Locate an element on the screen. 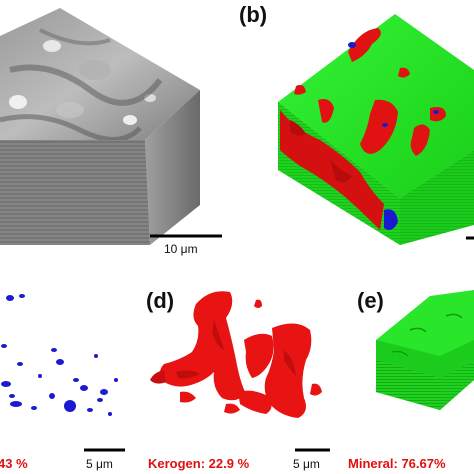 Image resolution: width=474 pixels, height=474 pixels. pore-fraction: 43 % is located at coordinates (14, 463).